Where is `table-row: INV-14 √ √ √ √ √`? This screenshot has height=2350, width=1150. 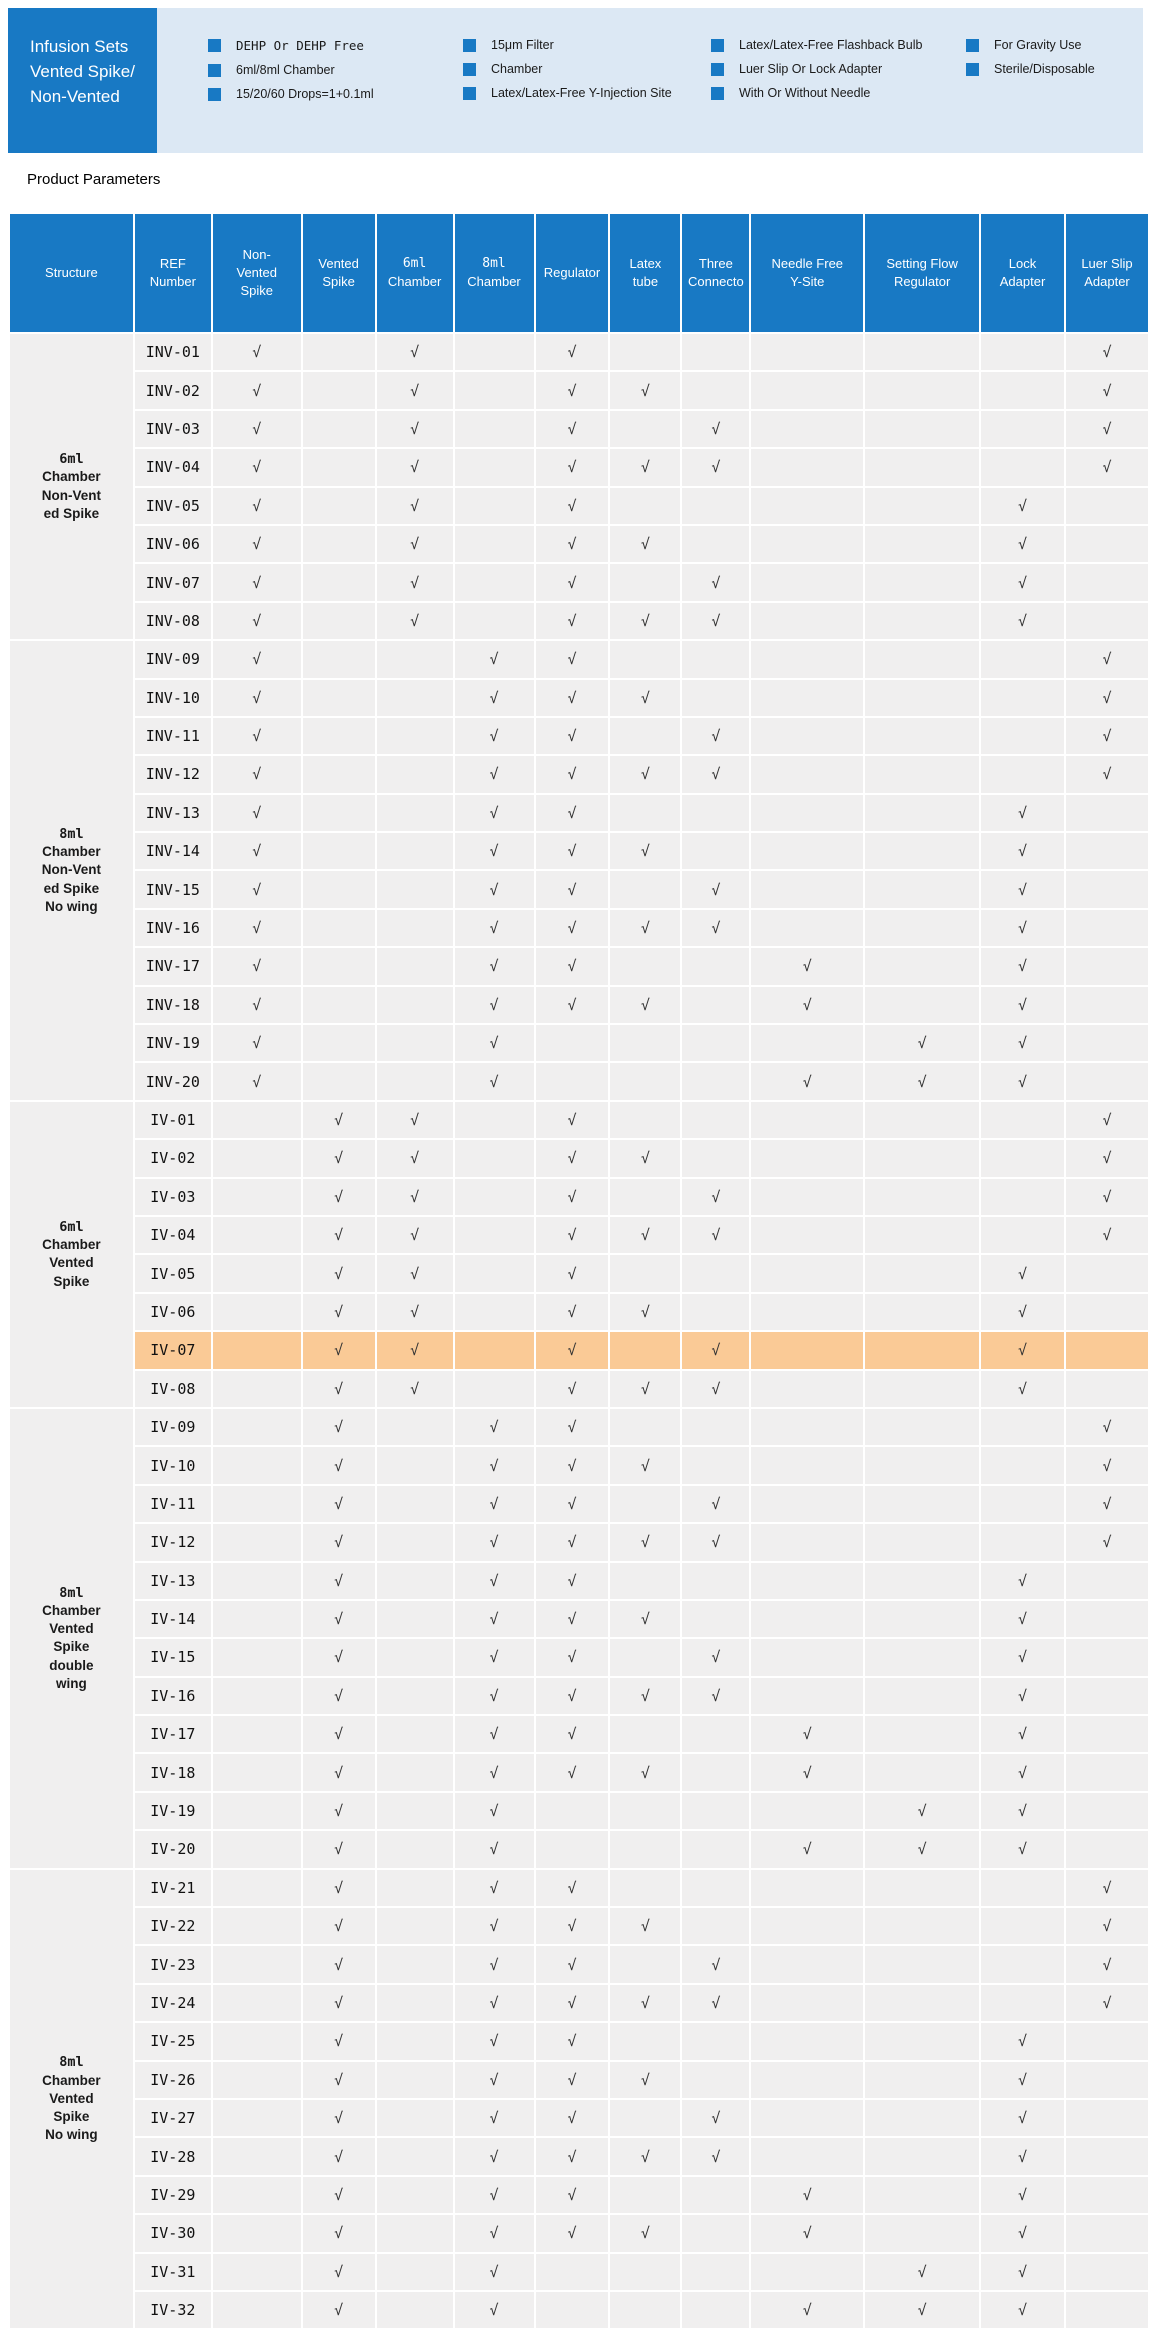
table-row: INV-14 √ √ √ √ √ is located at coordinates (579, 851).